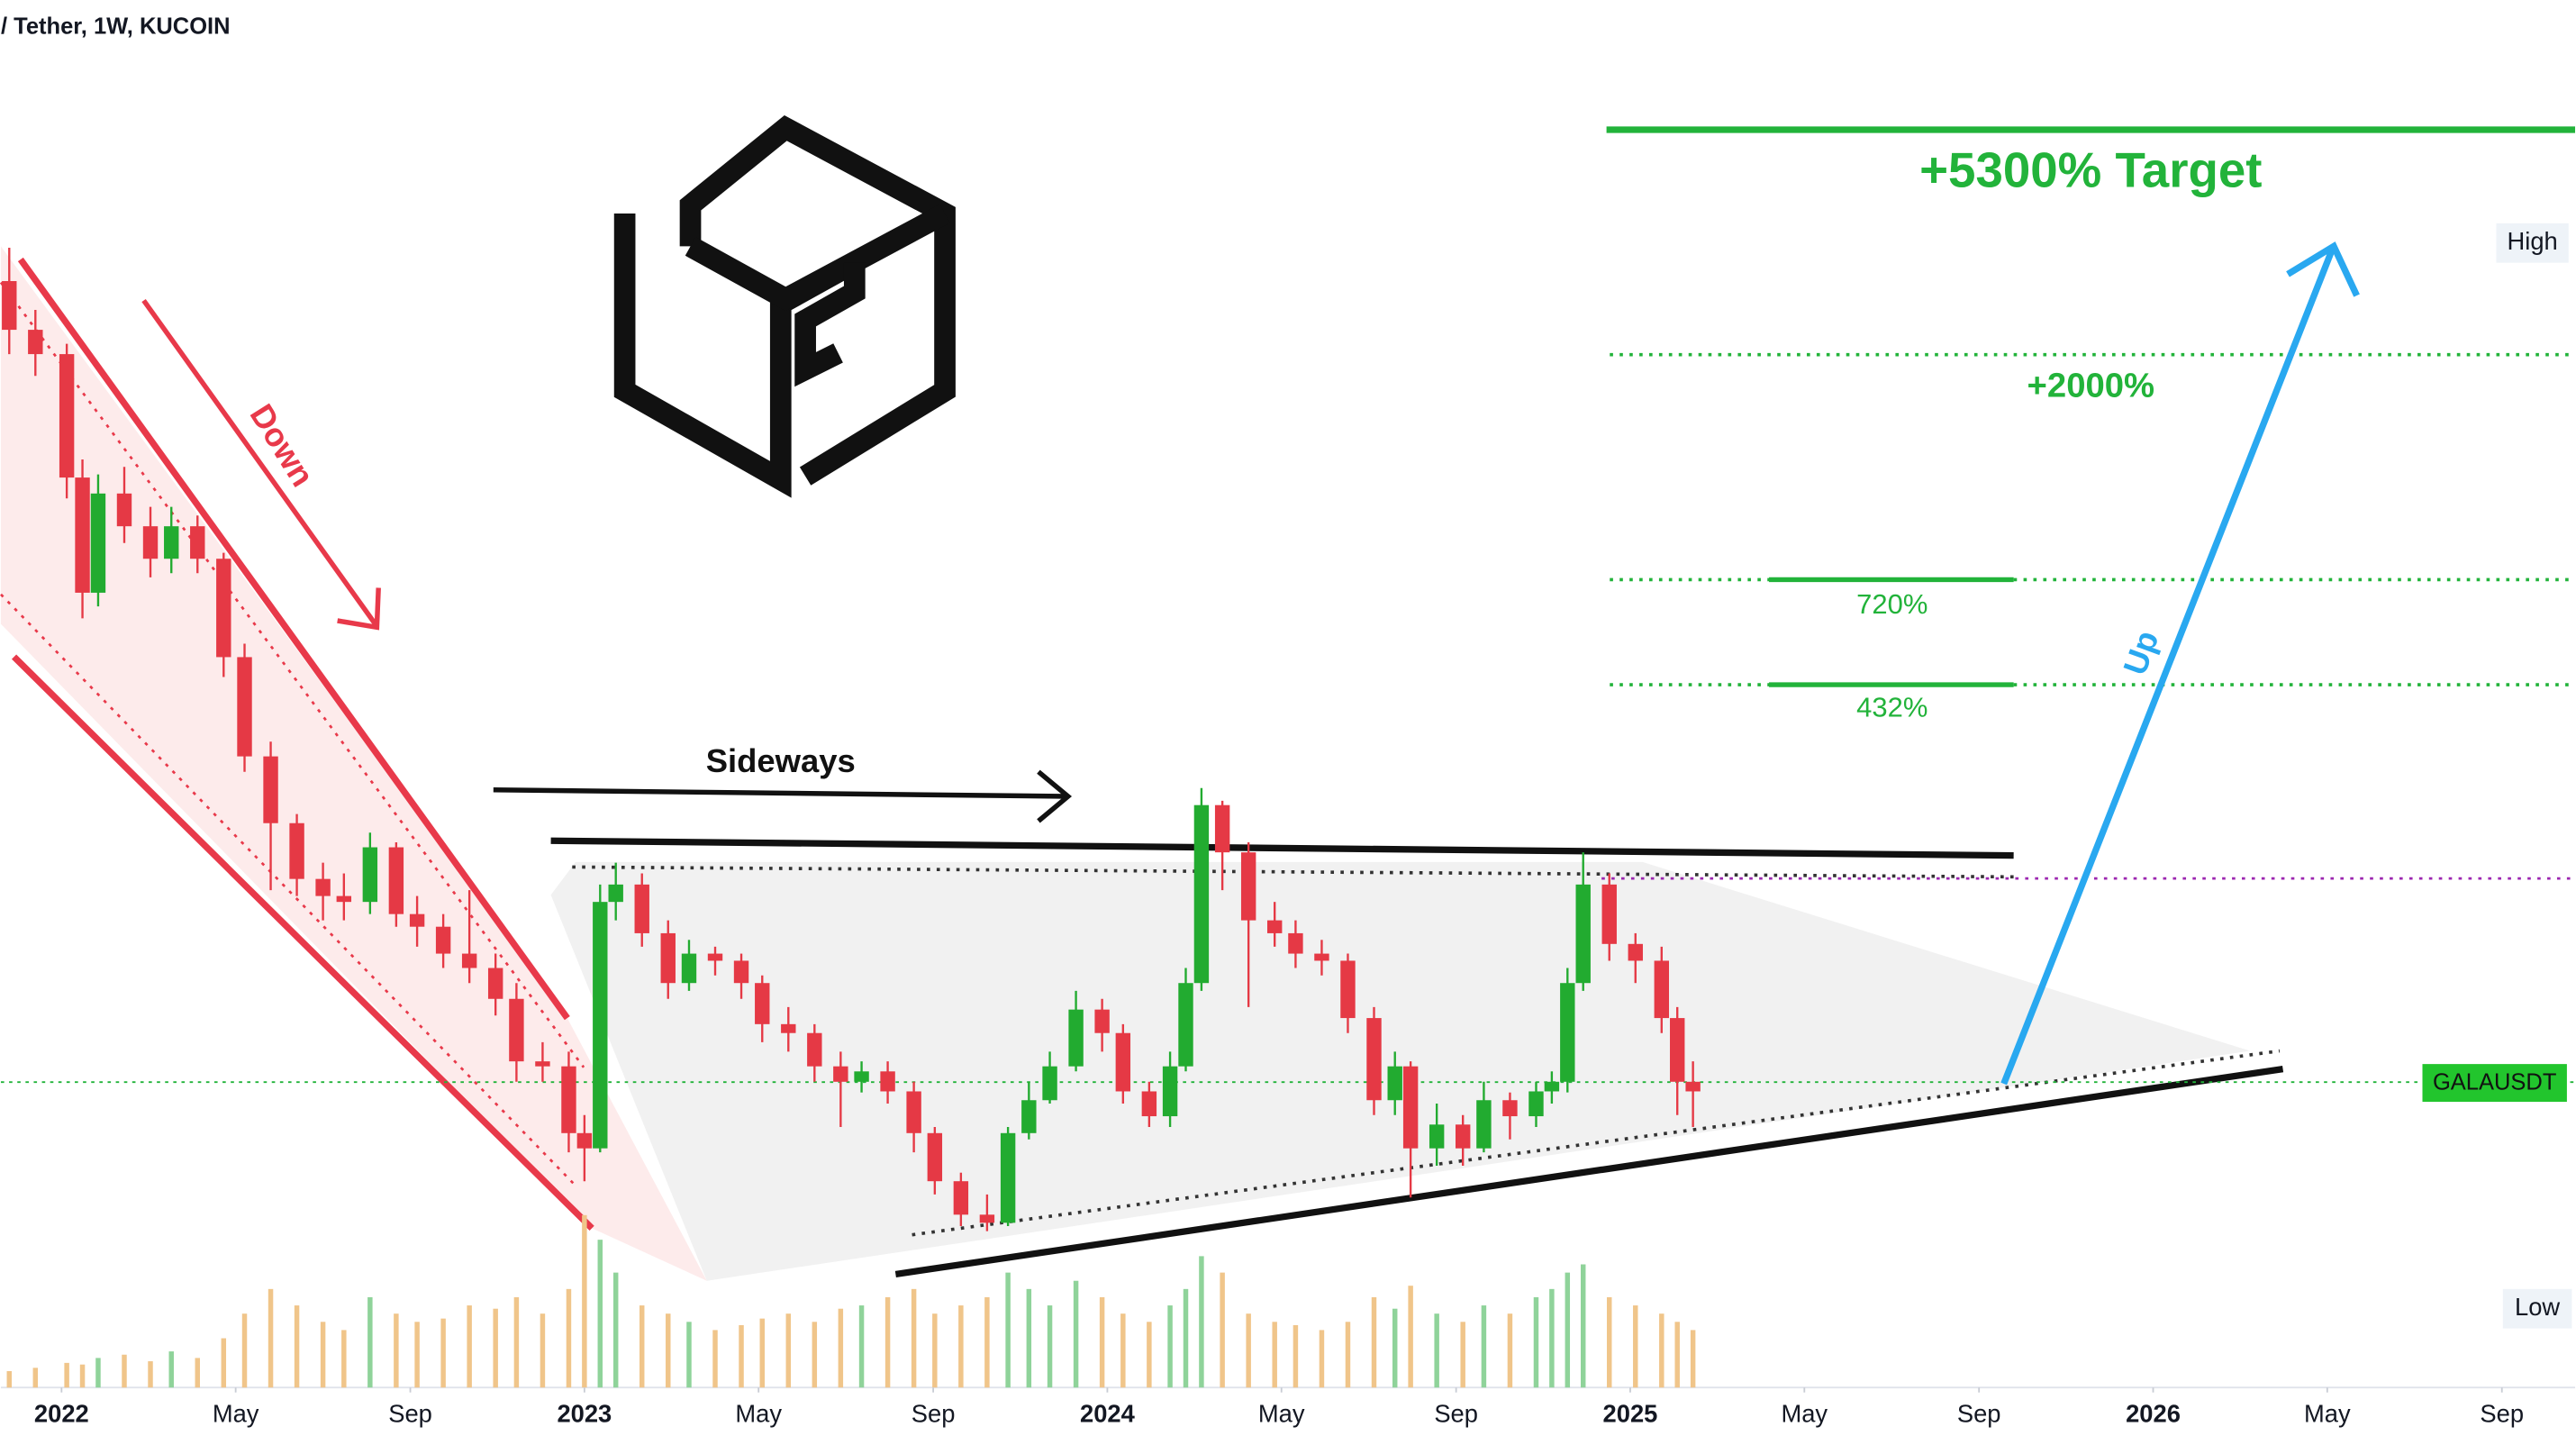 This screenshot has height=1445, width=2576. Describe the element at coordinates (1596, 1143) in the screenshot. I see `support-dotted` at that location.